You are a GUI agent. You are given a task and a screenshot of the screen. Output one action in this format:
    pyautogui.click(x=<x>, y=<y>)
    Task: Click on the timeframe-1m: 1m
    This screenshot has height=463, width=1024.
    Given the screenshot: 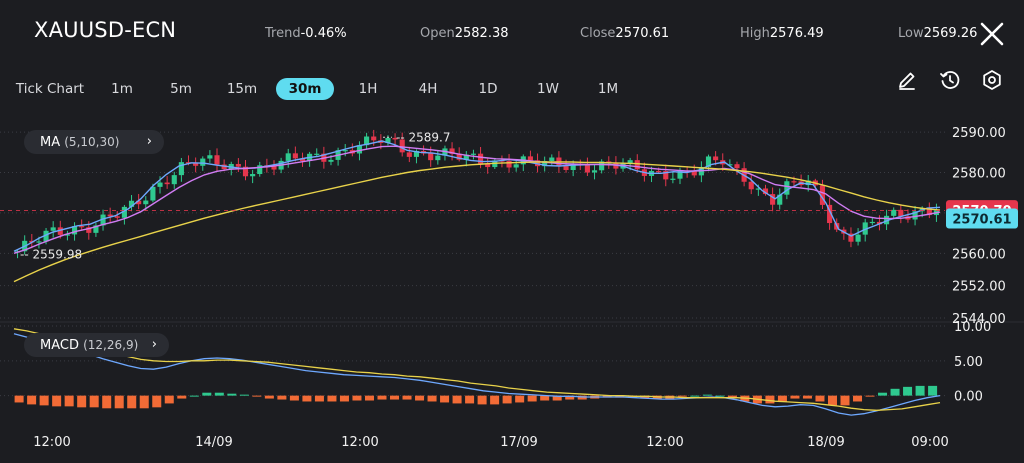 What is the action you would take?
    pyautogui.click(x=122, y=89)
    